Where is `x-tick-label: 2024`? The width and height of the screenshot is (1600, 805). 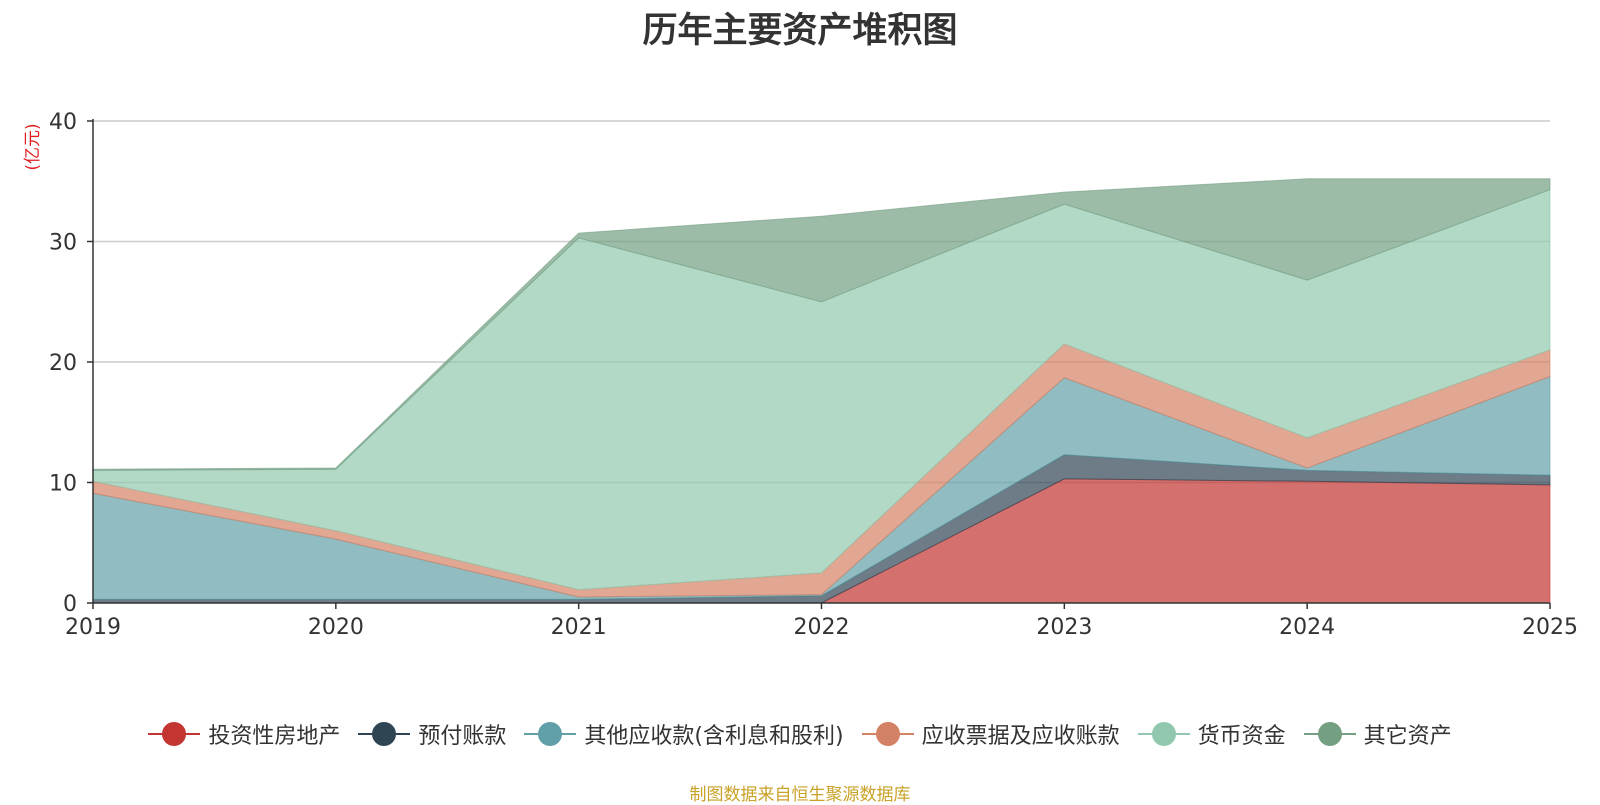 x-tick-label: 2024 is located at coordinates (1307, 627).